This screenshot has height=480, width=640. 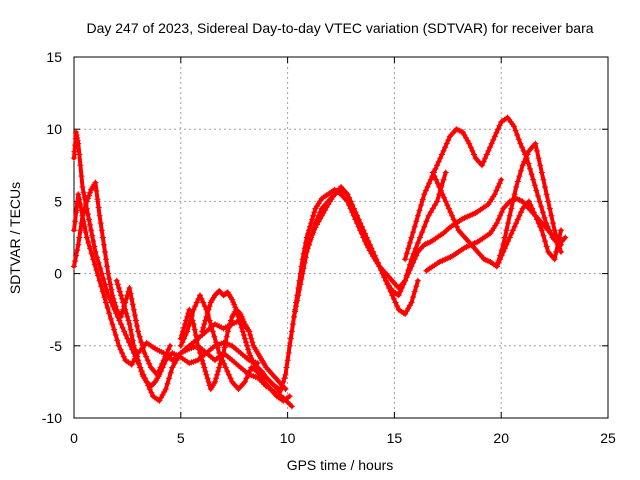 What do you see at coordinates (74, 438) in the screenshot?
I see `x-tick-label: 0` at bounding box center [74, 438].